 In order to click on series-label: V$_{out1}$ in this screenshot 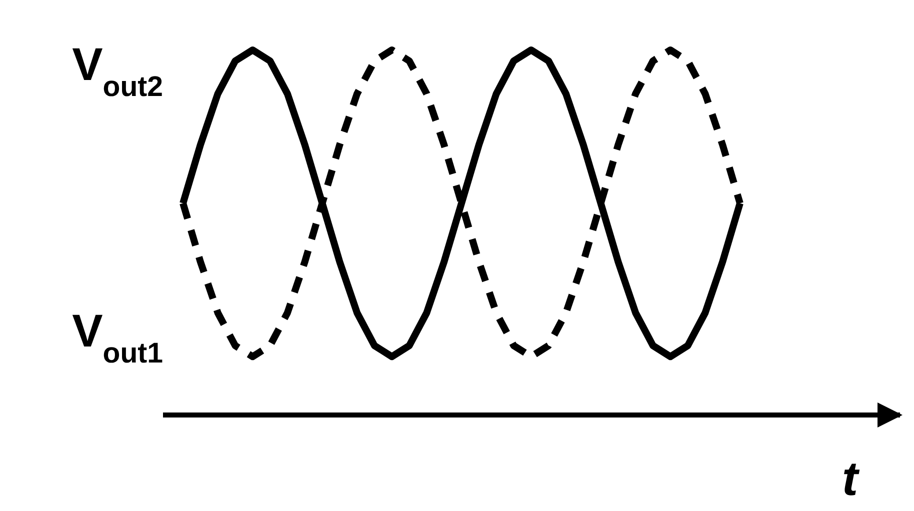, I will do `click(118, 337)`.